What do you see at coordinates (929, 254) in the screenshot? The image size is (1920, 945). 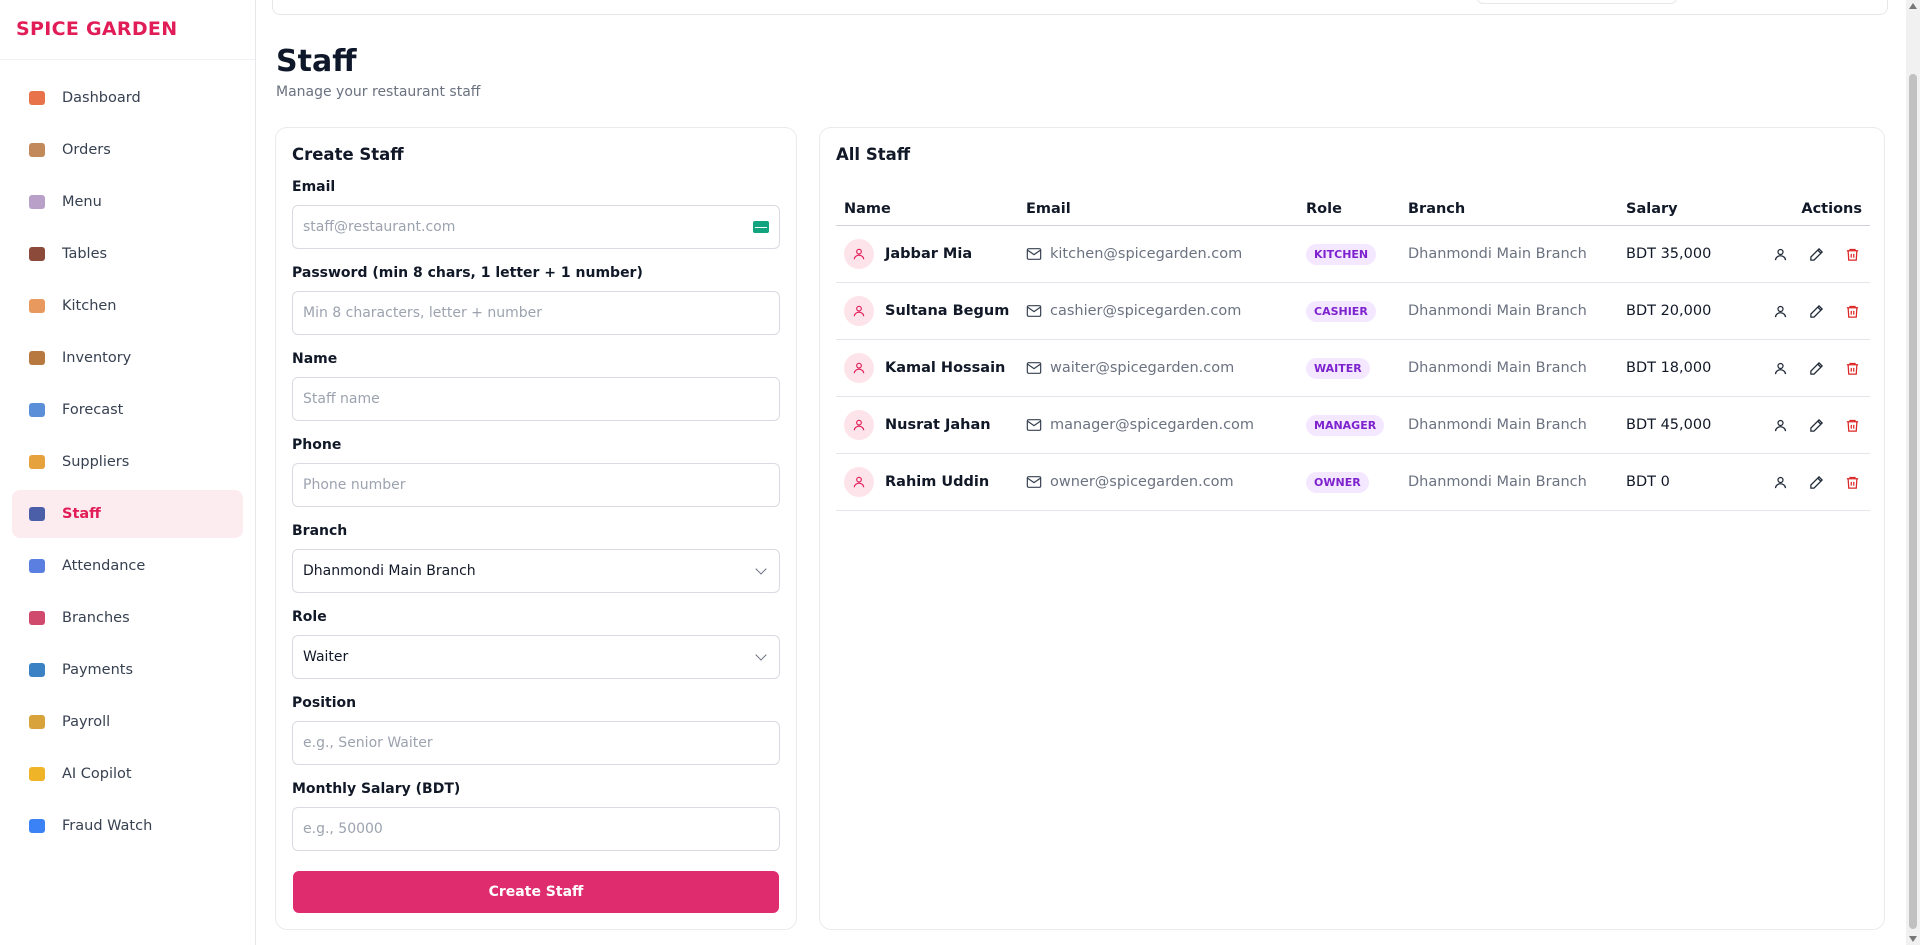 I see `staff-name: Jabbar Mia` at bounding box center [929, 254].